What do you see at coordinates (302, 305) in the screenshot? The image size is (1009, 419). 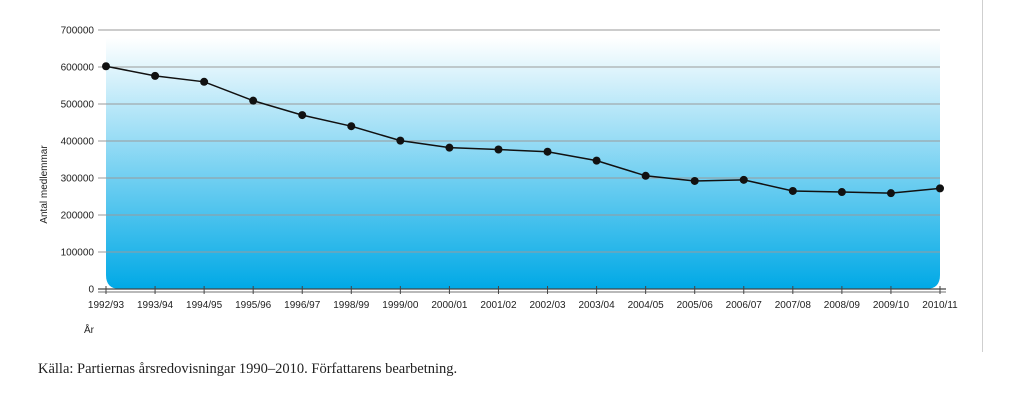 I see `x-tick-label: 1996/97` at bounding box center [302, 305].